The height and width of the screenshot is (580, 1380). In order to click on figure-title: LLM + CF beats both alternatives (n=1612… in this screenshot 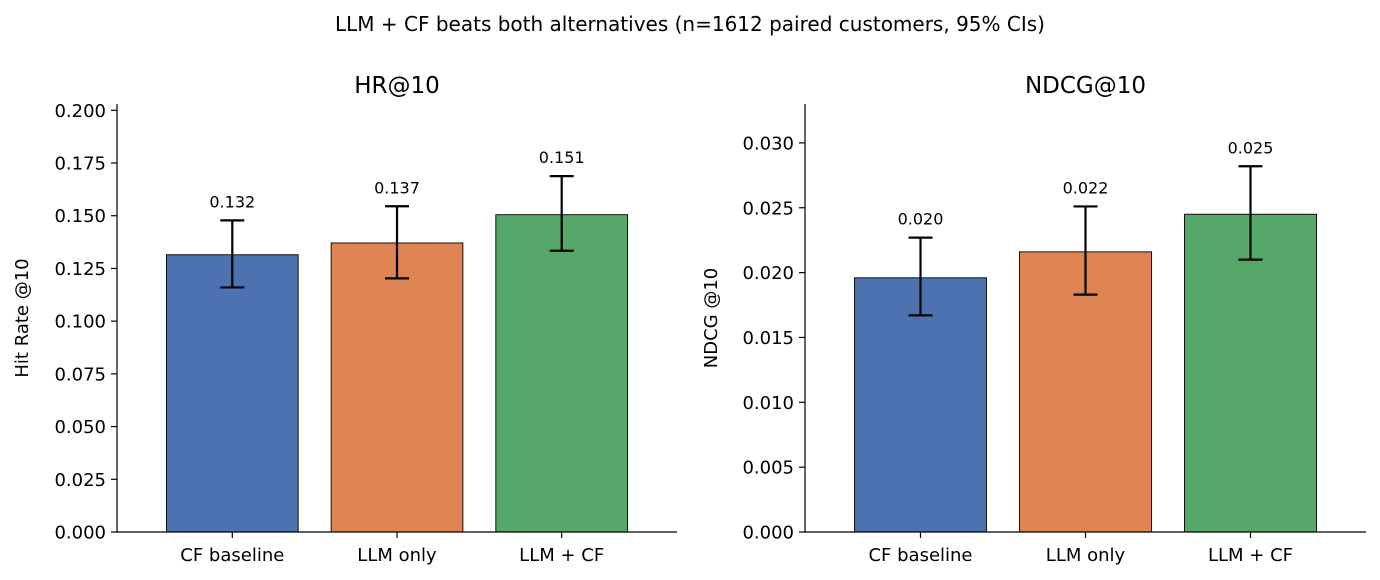, I will do `click(690, 24)`.